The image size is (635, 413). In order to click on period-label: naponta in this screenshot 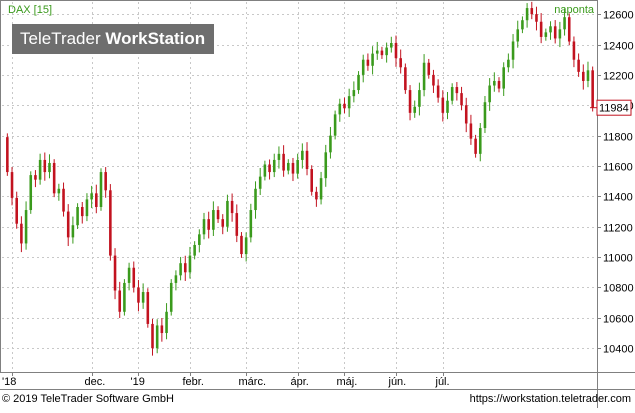, I will do `click(574, 10)`.